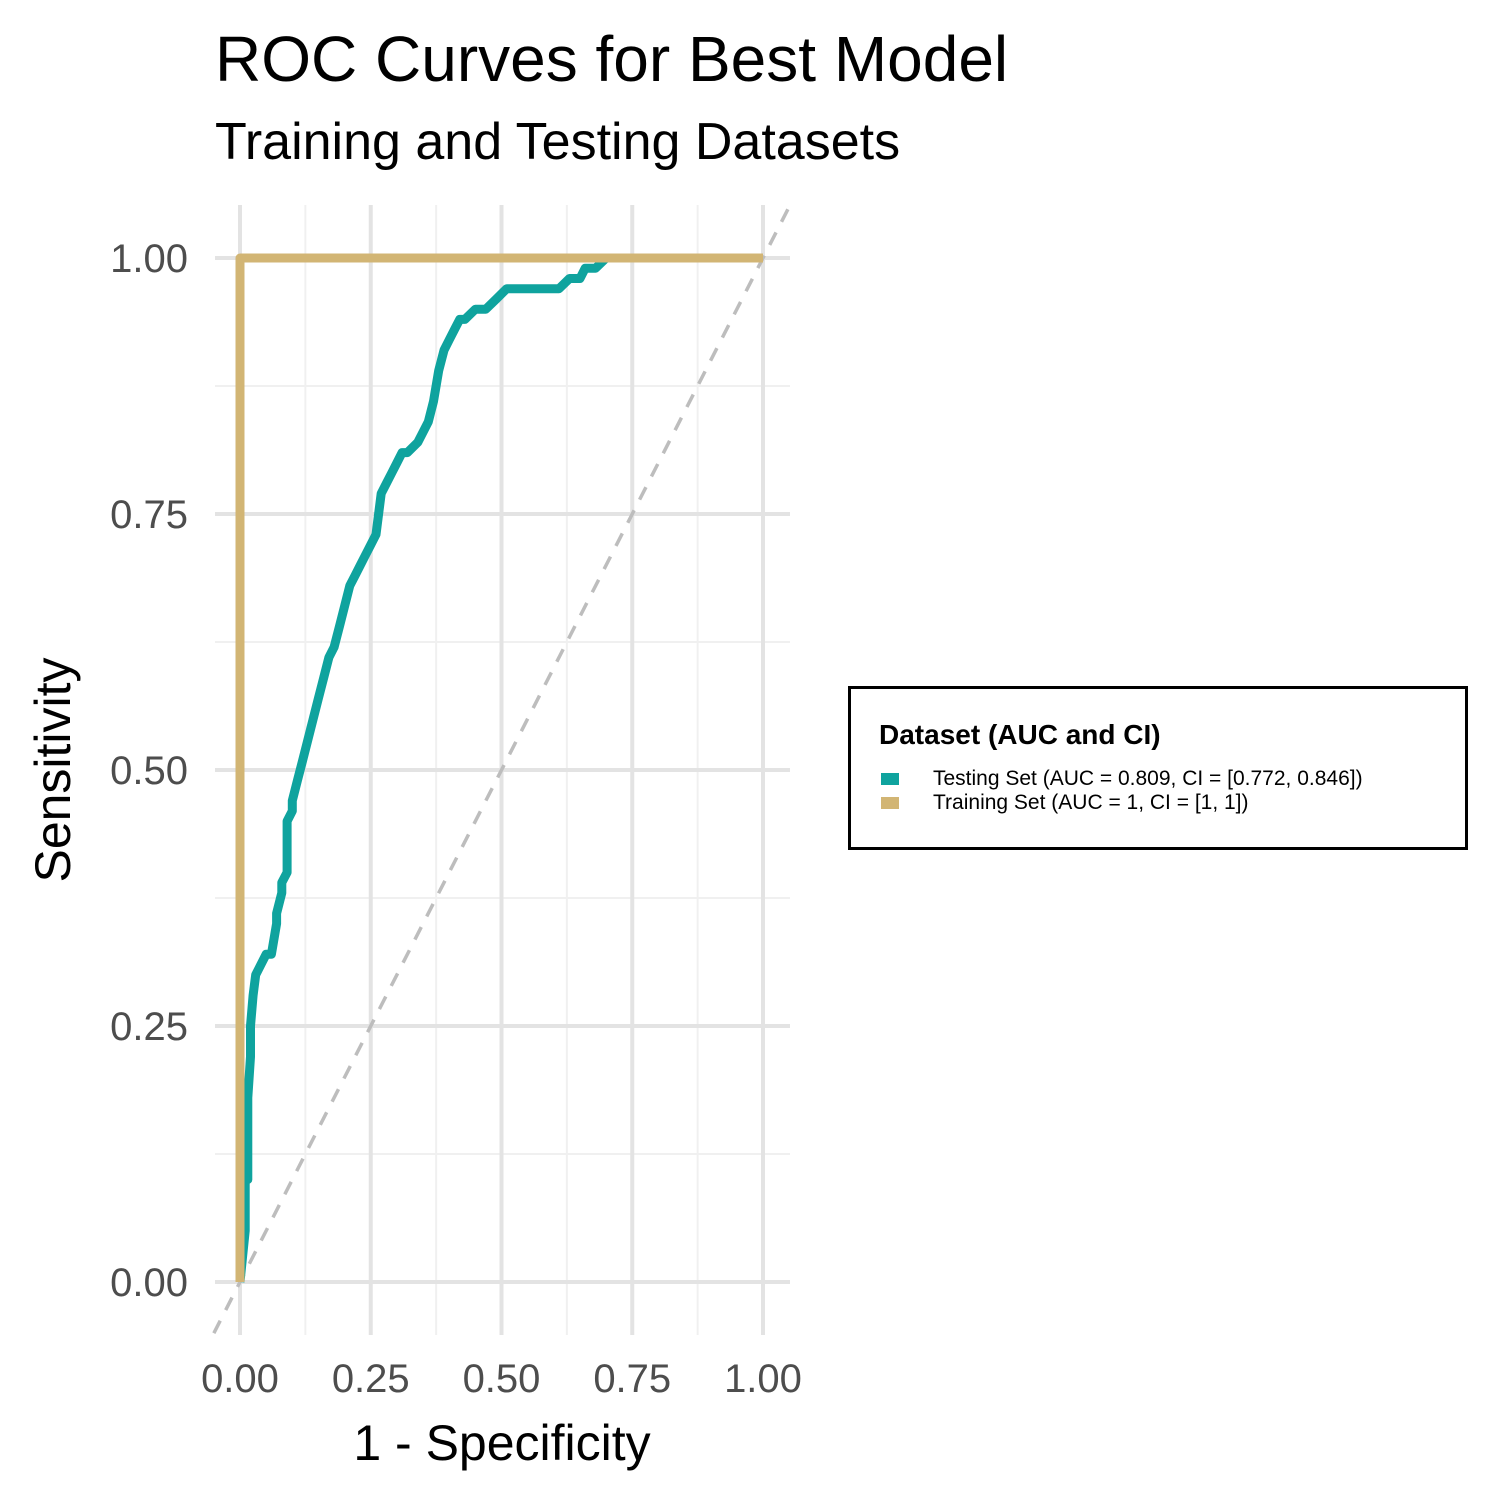 This screenshot has width=1500, height=1500. What do you see at coordinates (149, 1027) in the screenshot?
I see `y-tick-label: 0.25` at bounding box center [149, 1027].